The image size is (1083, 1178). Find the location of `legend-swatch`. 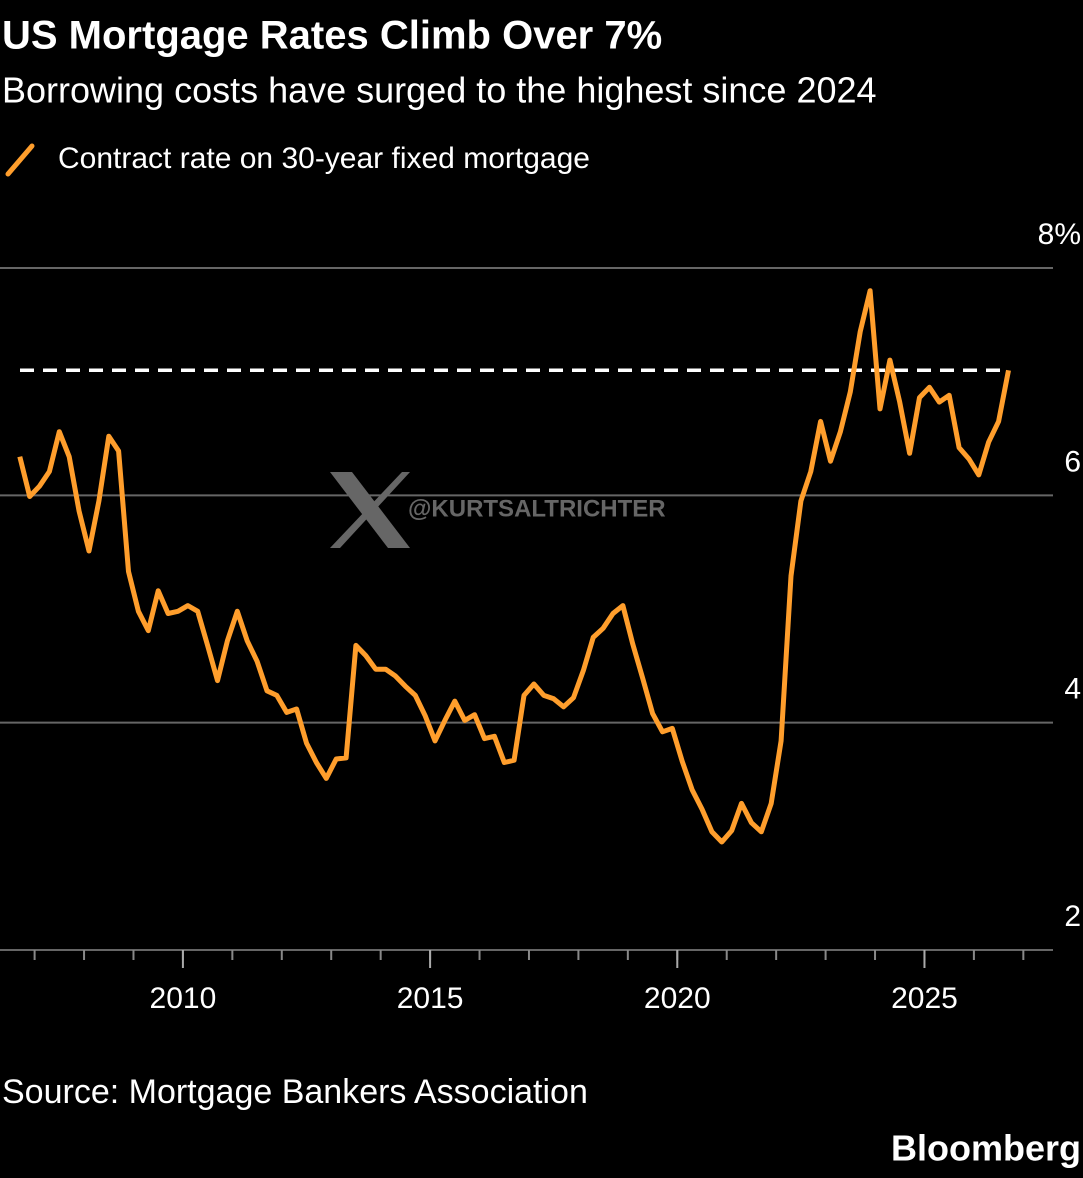

legend-swatch is located at coordinates (20, 160).